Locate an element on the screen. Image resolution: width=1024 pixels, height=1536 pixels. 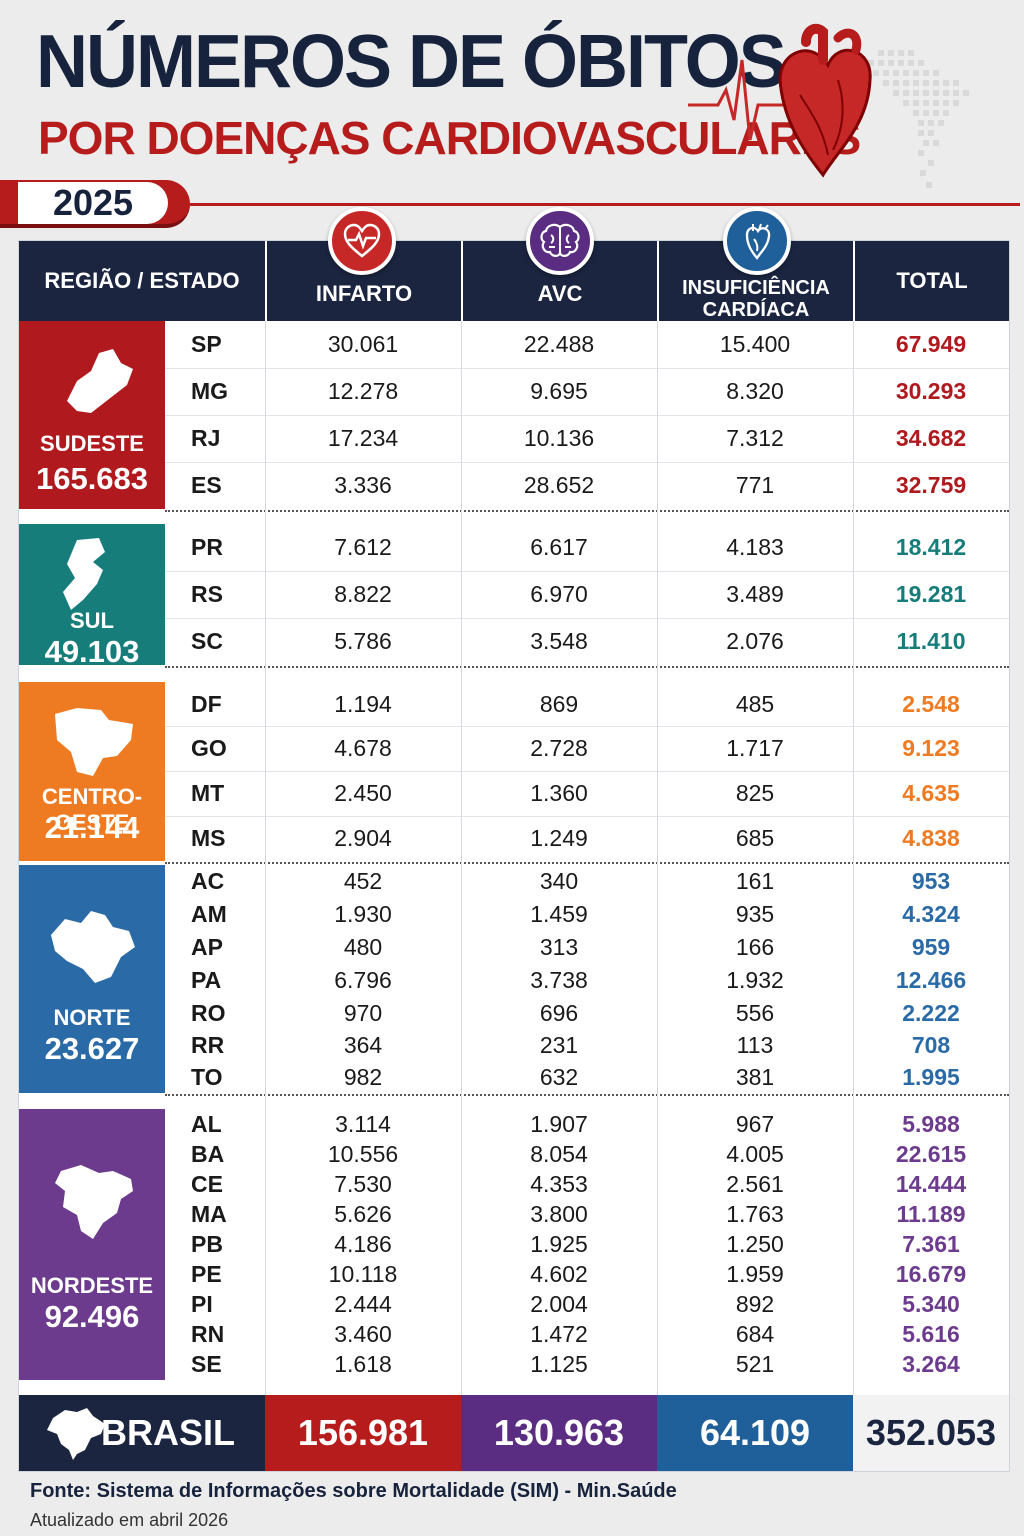
table-row: SE 1.618 1.125 521 3.264 is located at coordinates (587, 1364).